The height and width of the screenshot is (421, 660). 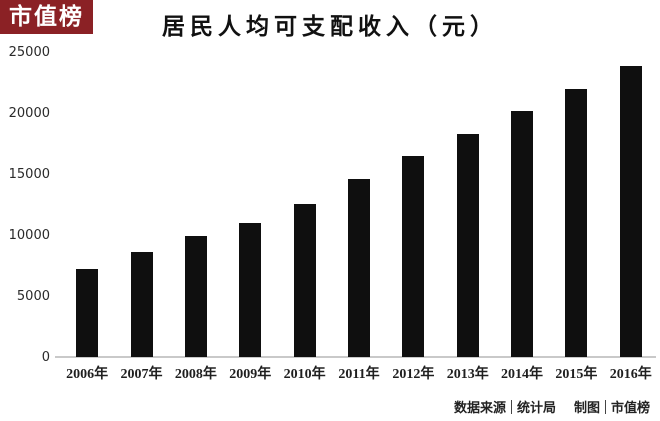 What do you see at coordinates (196, 217) in the screenshot?
I see `bar-column: 2008年` at bounding box center [196, 217].